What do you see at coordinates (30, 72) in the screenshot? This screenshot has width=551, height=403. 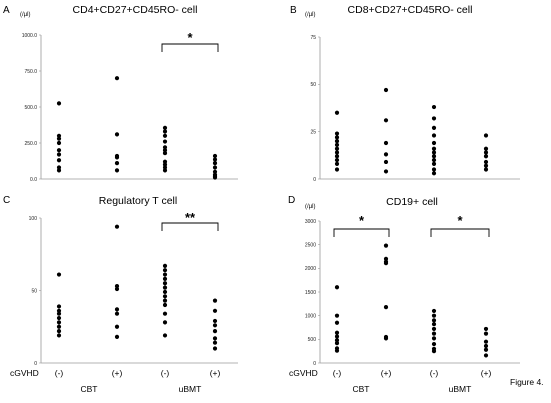 I see `y-tick-label: 750.0` at bounding box center [30, 72].